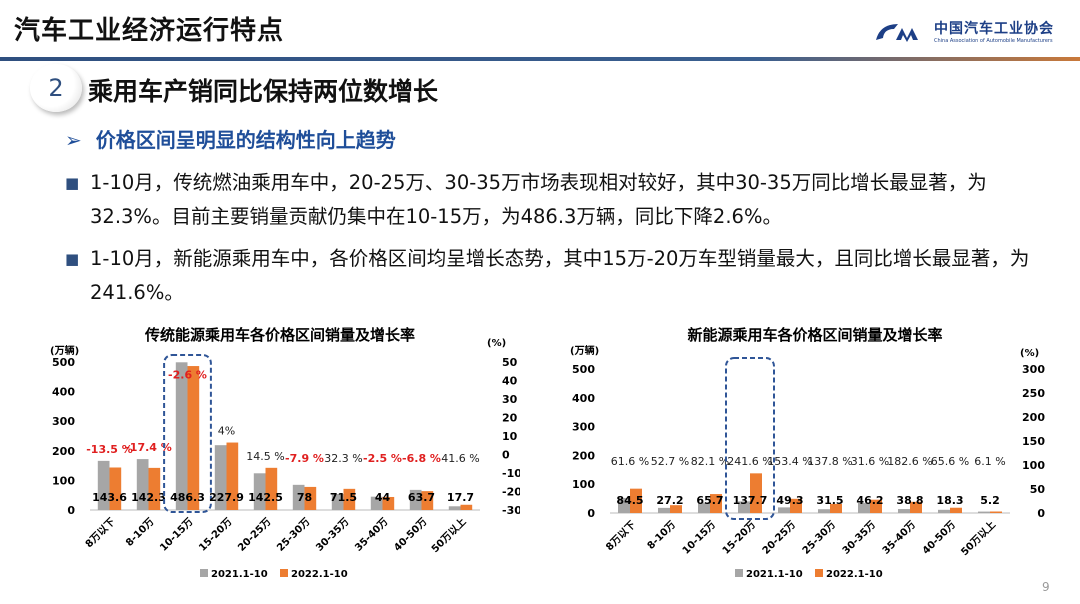 This screenshot has height=604, width=1080. I want to click on y2-tick-label: -30, so click(511, 510).